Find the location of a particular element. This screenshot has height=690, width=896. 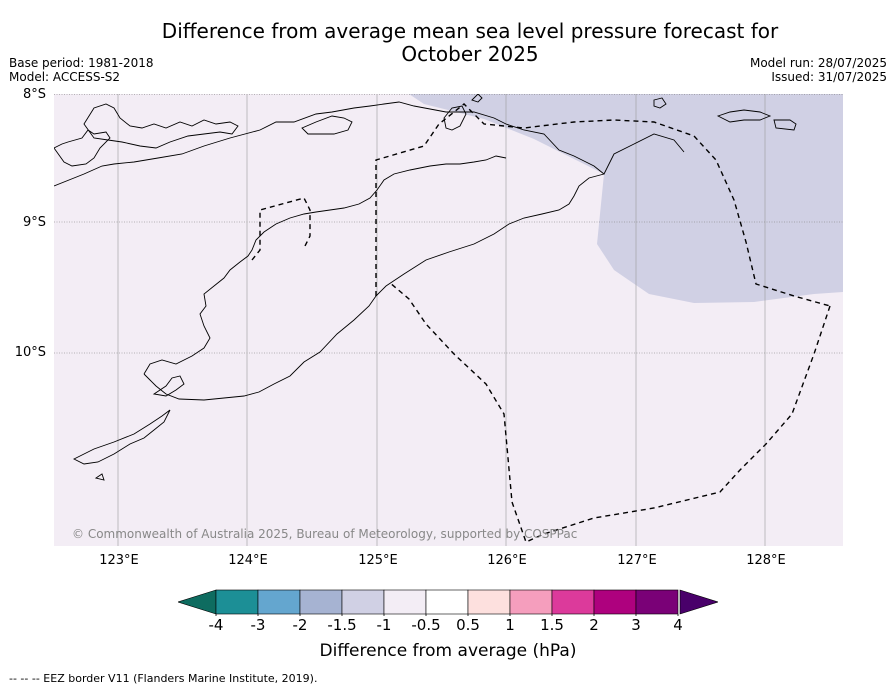

lon-label-124e: 124°E is located at coordinates (248, 560).